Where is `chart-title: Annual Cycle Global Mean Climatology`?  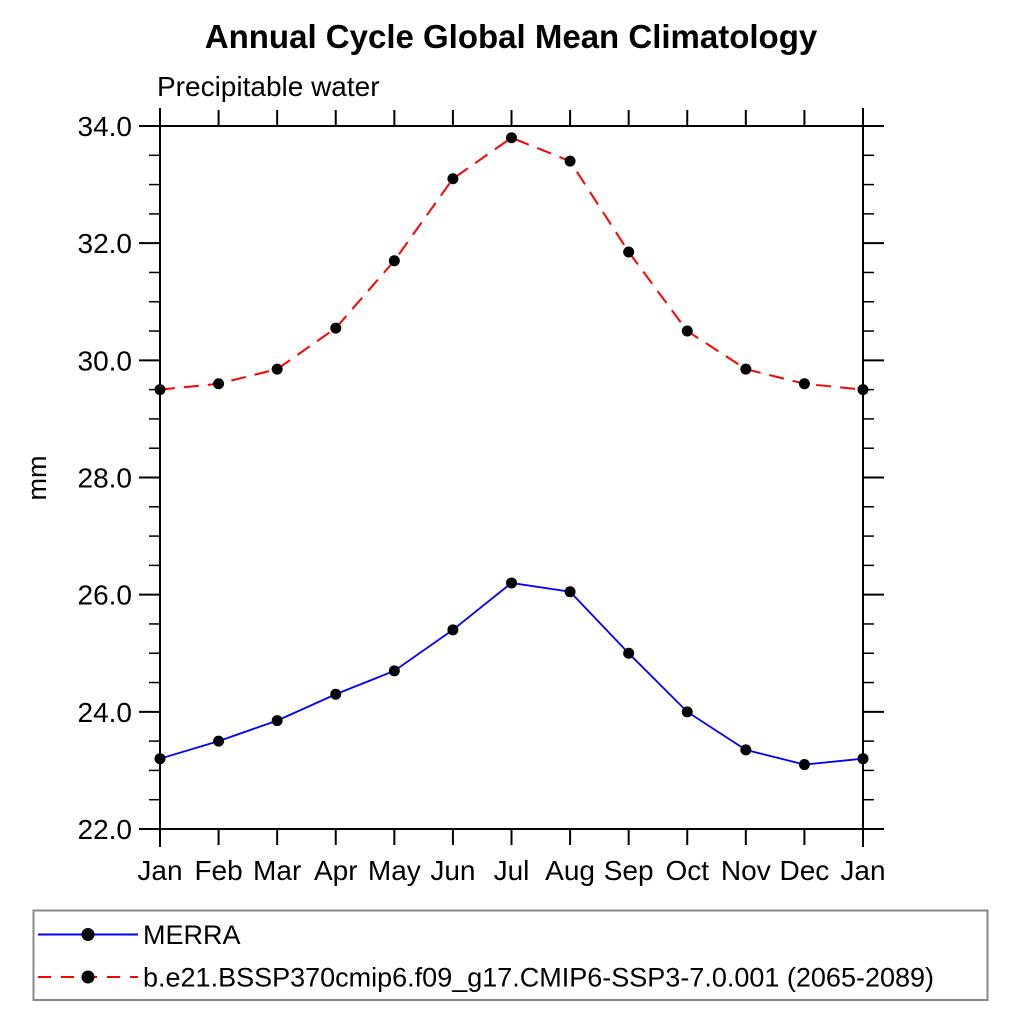
chart-title: Annual Cycle Global Mean Climatology is located at coordinates (511, 36).